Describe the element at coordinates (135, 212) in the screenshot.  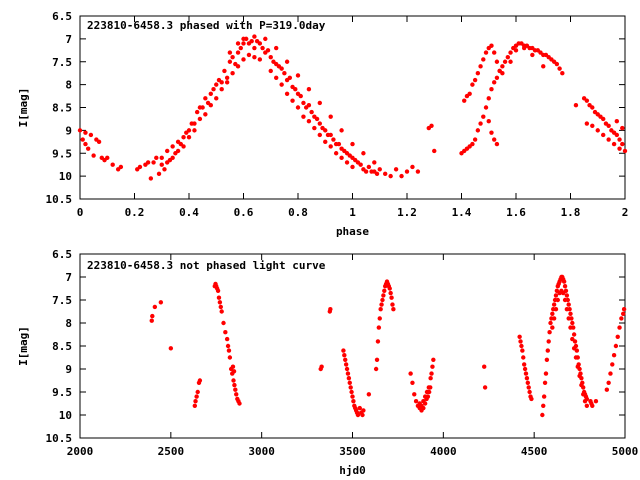
I see `x-tick-label: 0.2` at that location.